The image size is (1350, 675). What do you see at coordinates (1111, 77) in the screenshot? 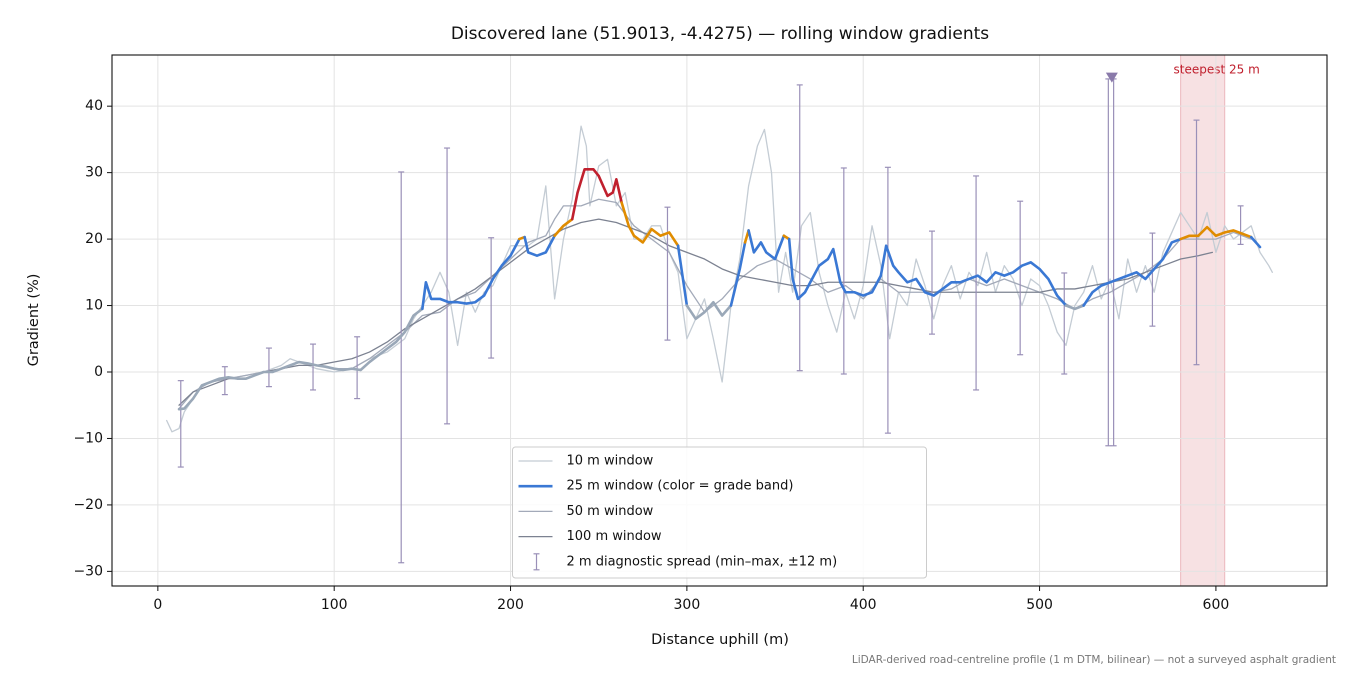
I see `marker` at bounding box center [1111, 77].